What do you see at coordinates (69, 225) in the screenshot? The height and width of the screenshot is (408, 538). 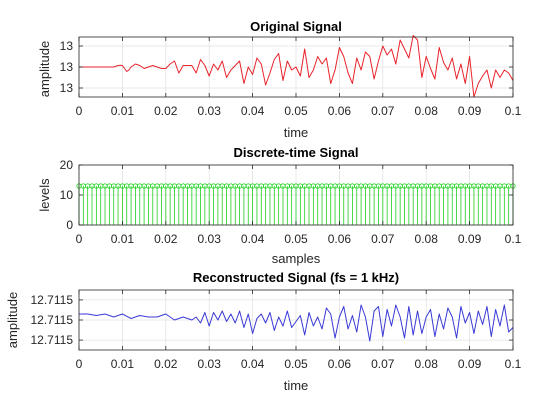 I see `y-tick-label: 0` at bounding box center [69, 225].